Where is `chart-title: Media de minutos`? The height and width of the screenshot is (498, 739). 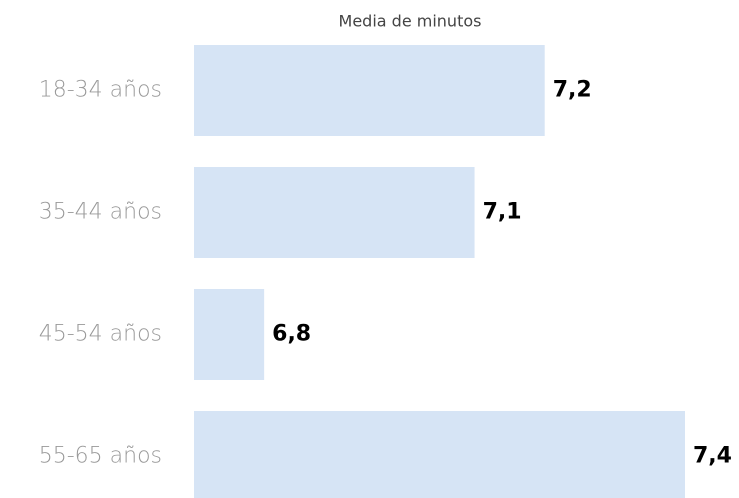
chart-title: Media de minutos is located at coordinates (410, 21).